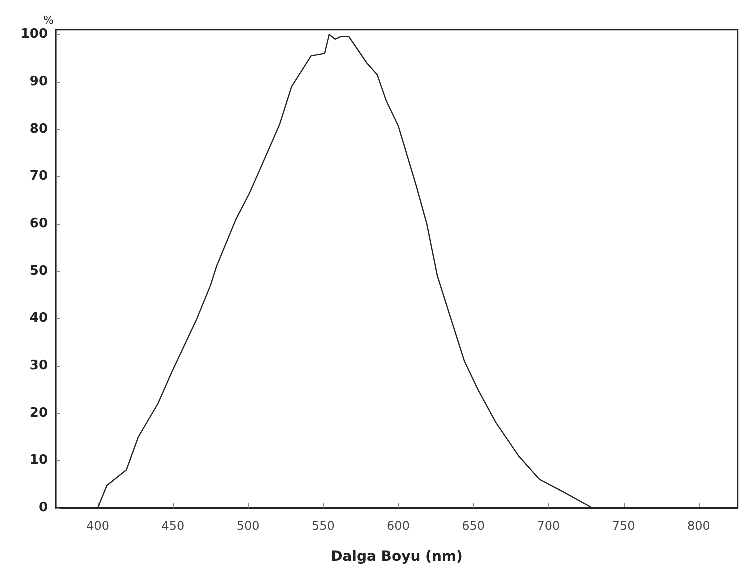  What do you see at coordinates (39, 129) in the screenshot?
I see `y-tick-label: 80` at bounding box center [39, 129].